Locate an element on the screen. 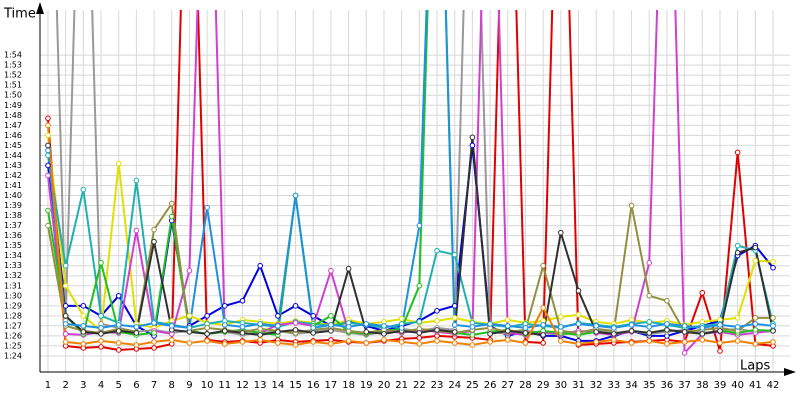 This screenshot has height=400, width=800. x-tick-label: 29 is located at coordinates (543, 385).